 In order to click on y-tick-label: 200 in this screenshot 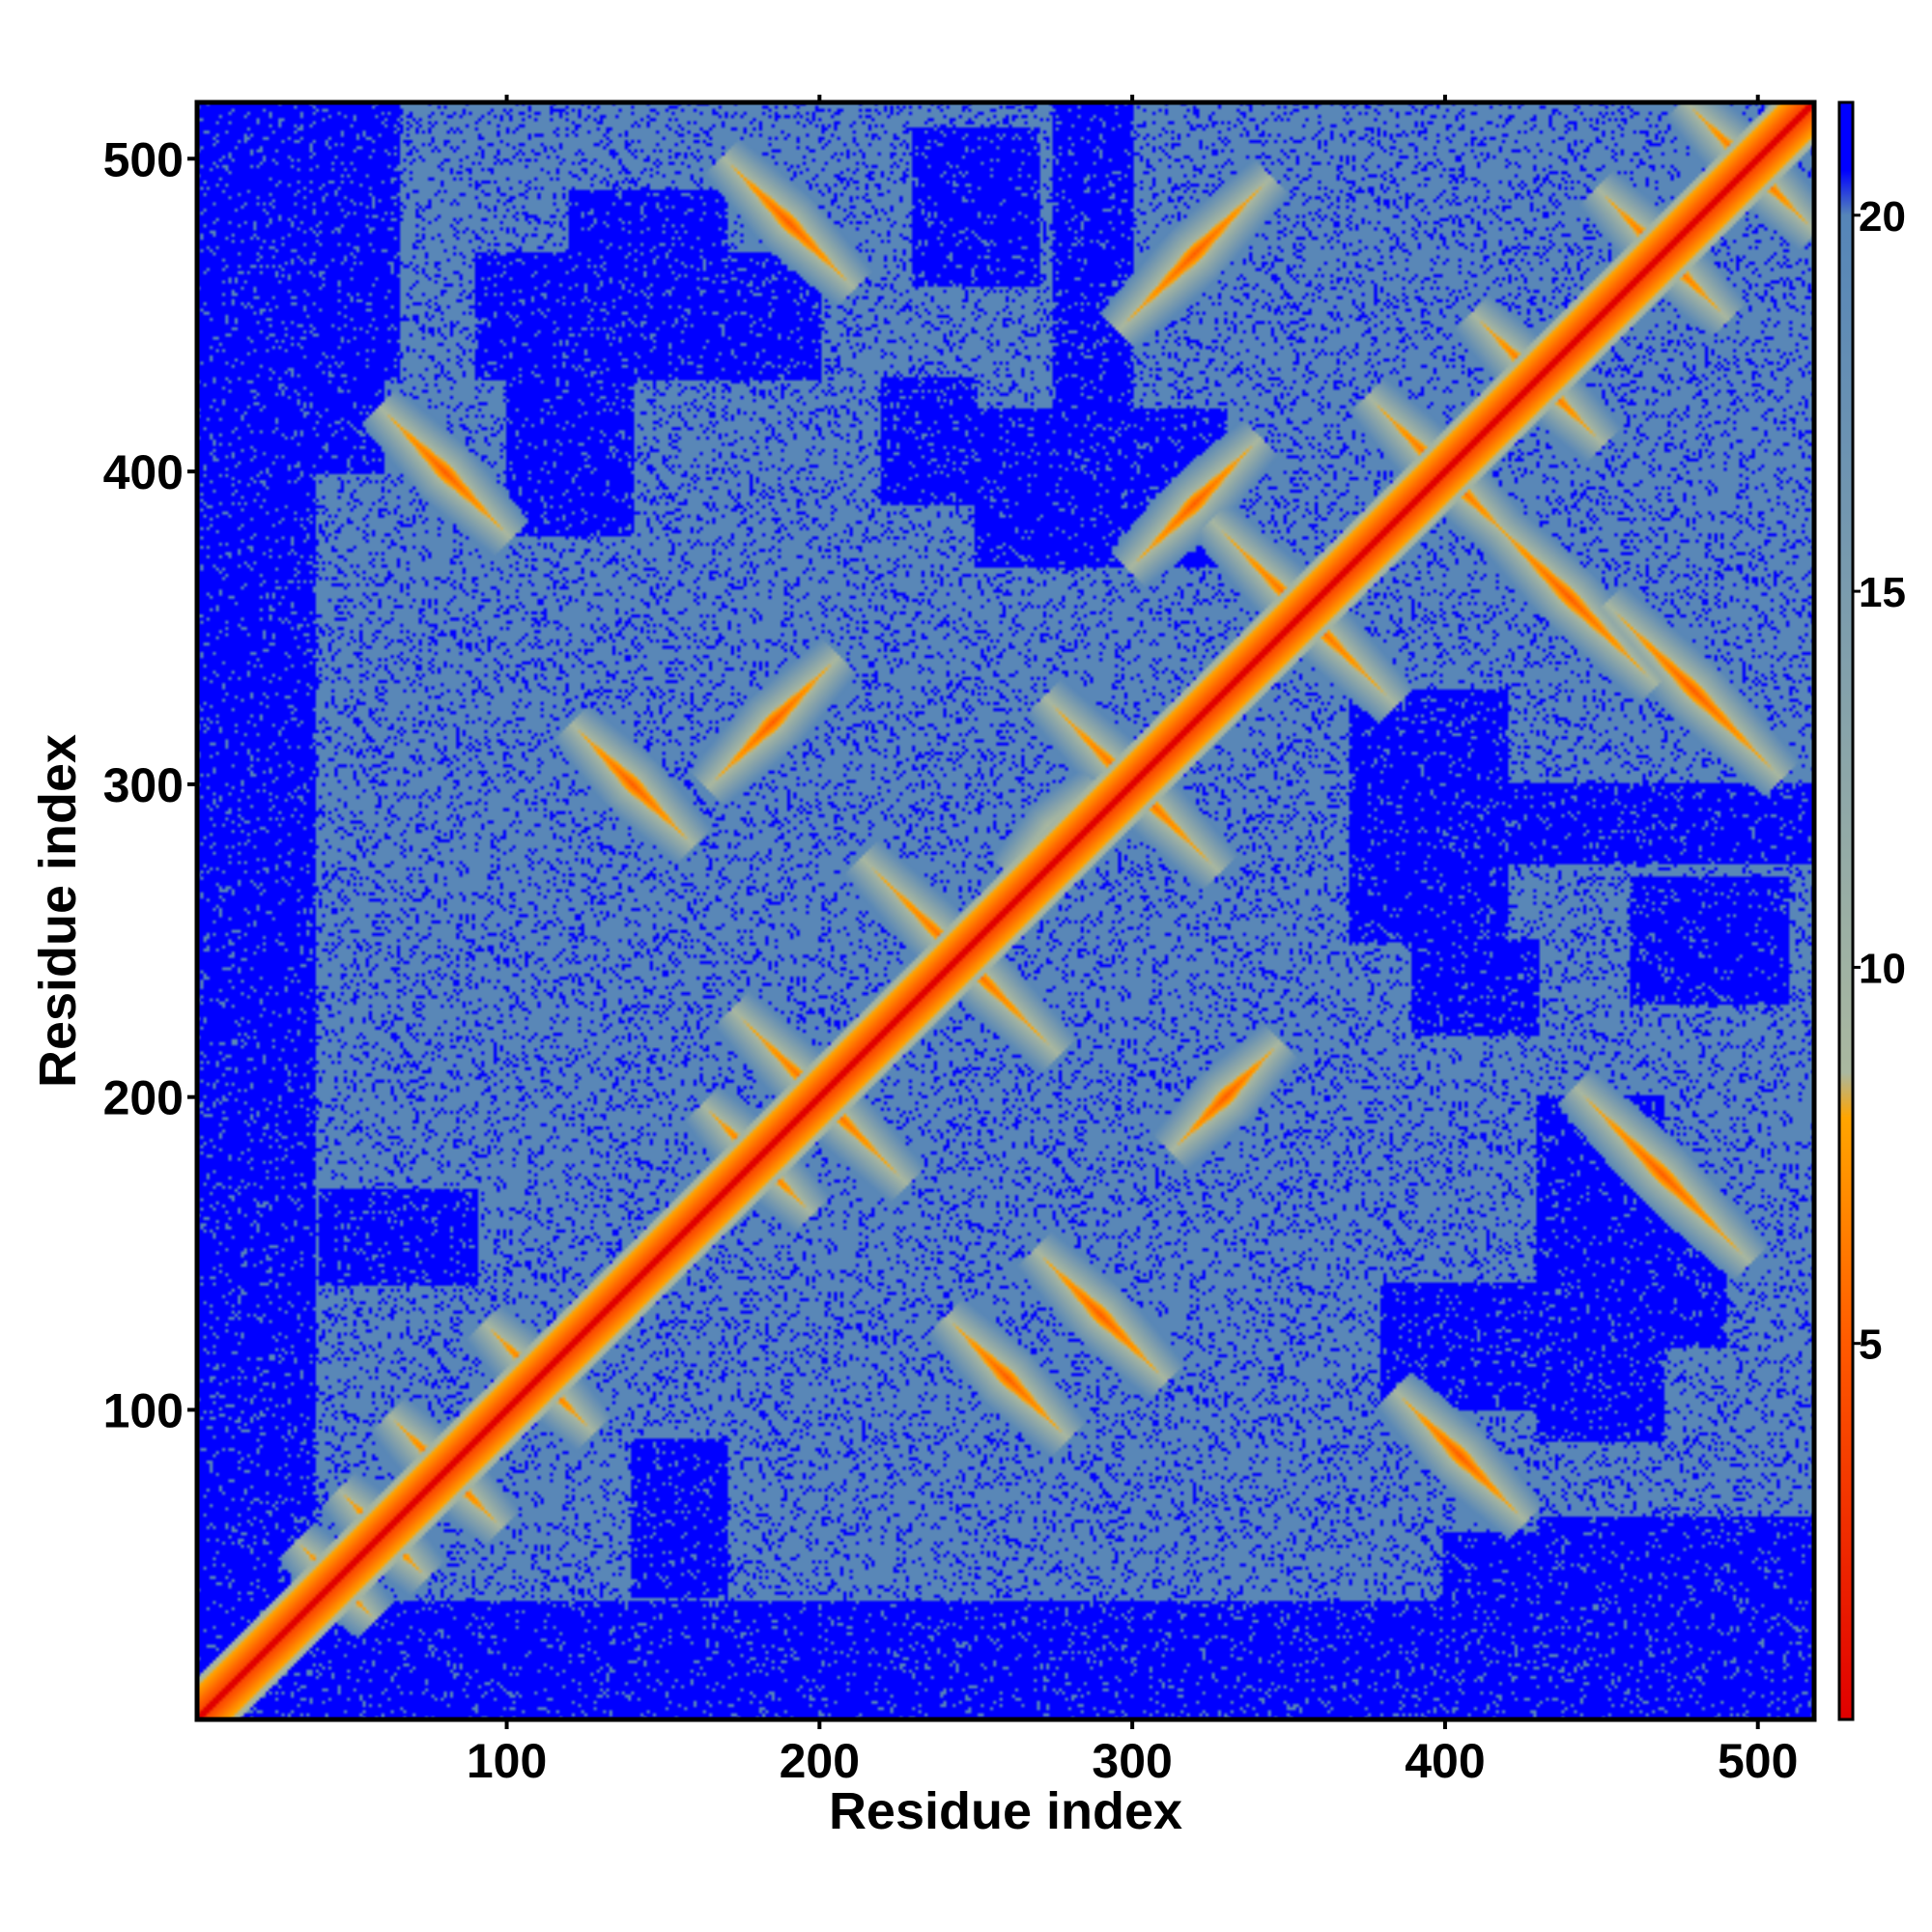, I will do `click(143, 1098)`.